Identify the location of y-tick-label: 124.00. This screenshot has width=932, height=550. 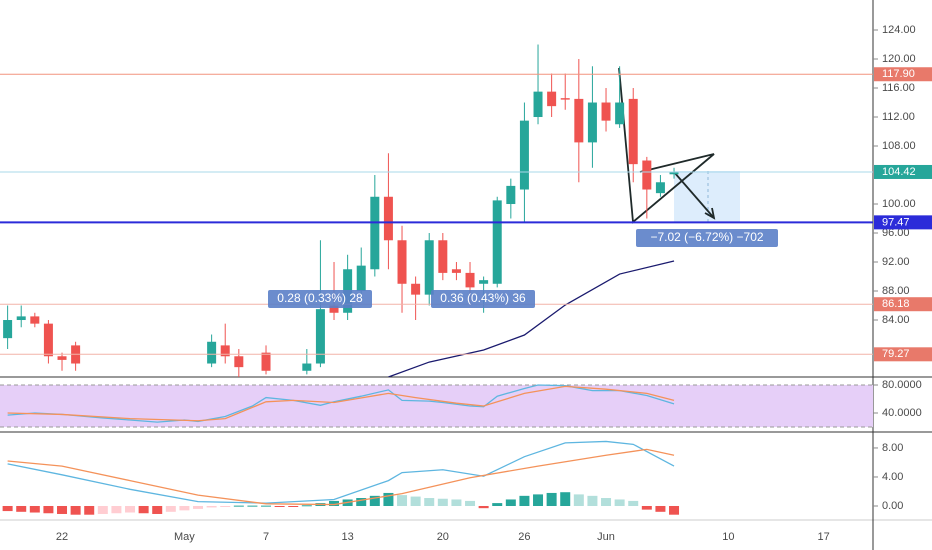
(899, 30).